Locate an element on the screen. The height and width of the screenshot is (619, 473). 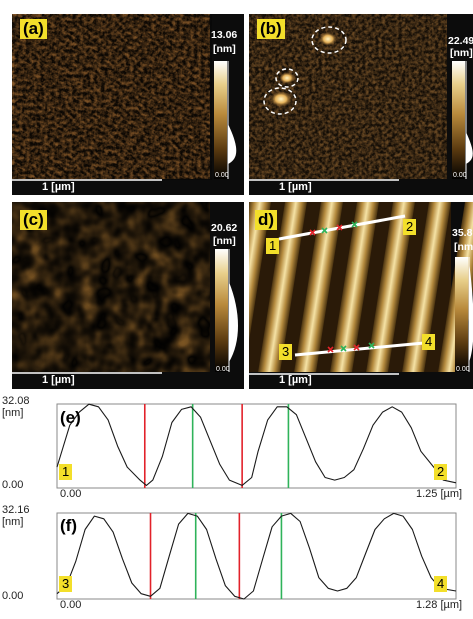
profile-line-e is located at coordinates (256, 444).